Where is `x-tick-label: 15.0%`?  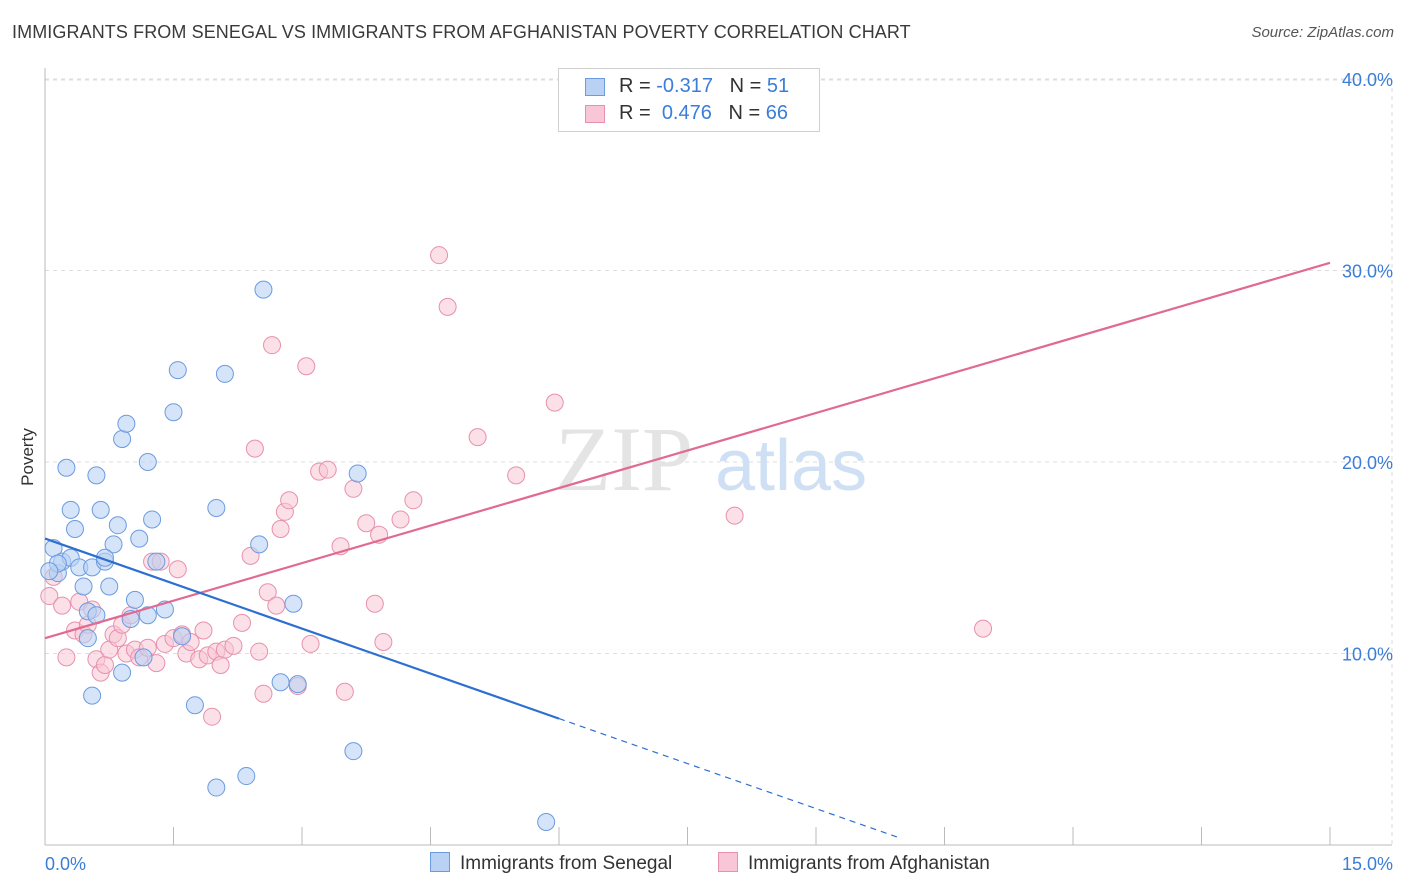 x-tick-label: 15.0% is located at coordinates (1367, 864).